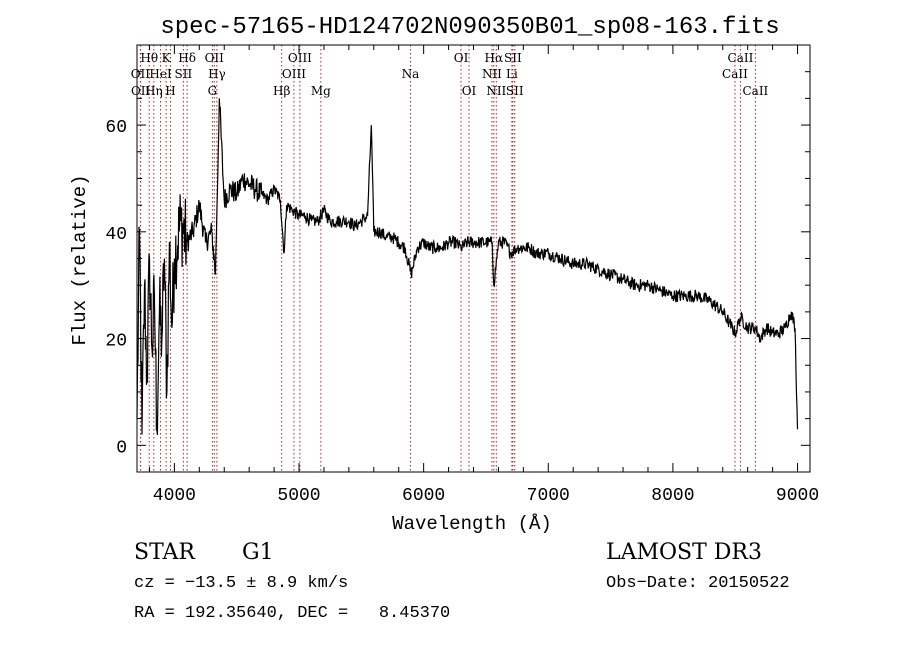 The width and height of the screenshot is (900, 649). What do you see at coordinates (292, 613) in the screenshot?
I see `coordinates: RA = 192.35640, DEC = 8.45370` at bounding box center [292, 613].